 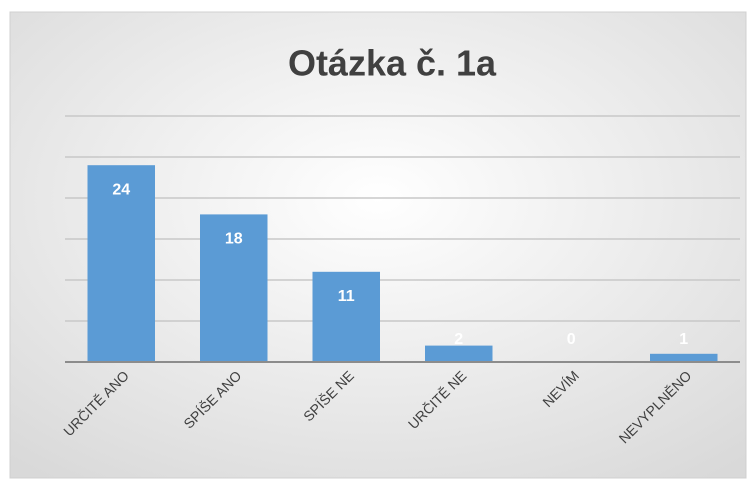 What do you see at coordinates (458, 339) in the screenshot?
I see `data-label: 2` at bounding box center [458, 339].